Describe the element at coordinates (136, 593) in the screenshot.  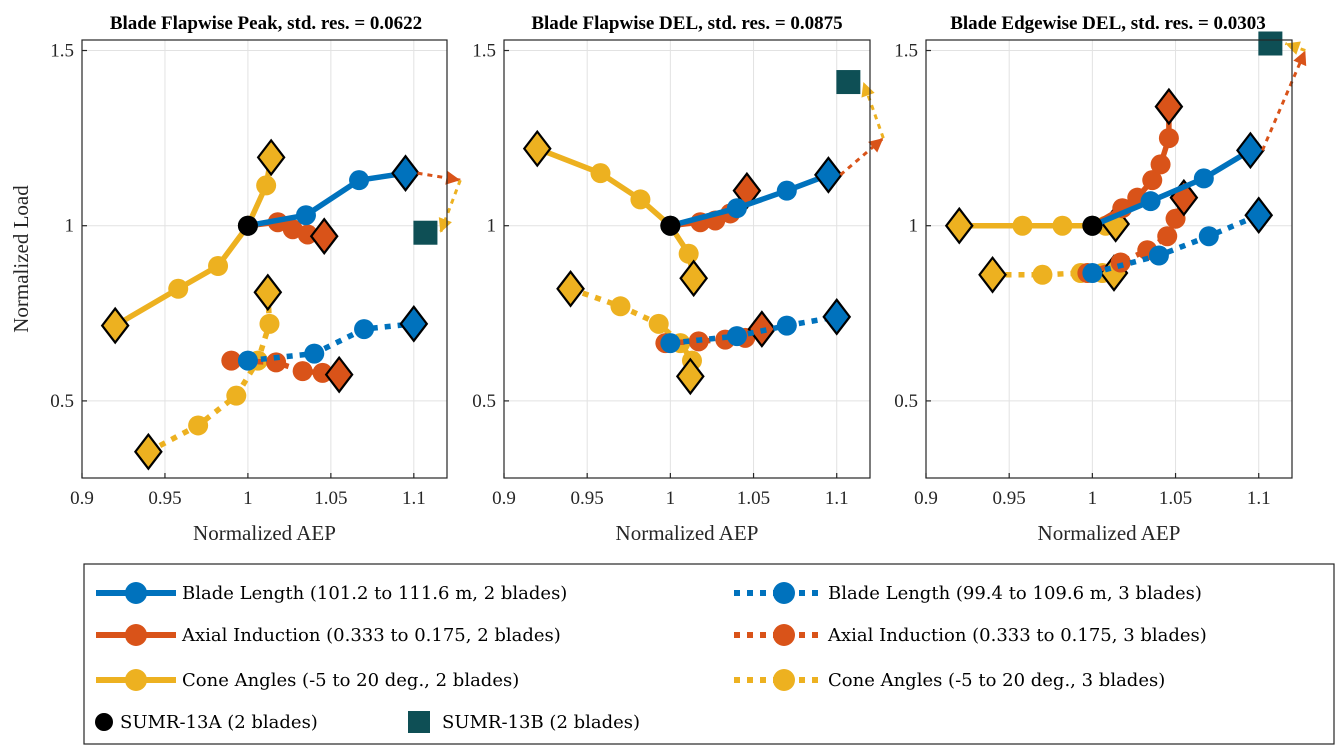
I see `legend-marker-bl2` at that location.